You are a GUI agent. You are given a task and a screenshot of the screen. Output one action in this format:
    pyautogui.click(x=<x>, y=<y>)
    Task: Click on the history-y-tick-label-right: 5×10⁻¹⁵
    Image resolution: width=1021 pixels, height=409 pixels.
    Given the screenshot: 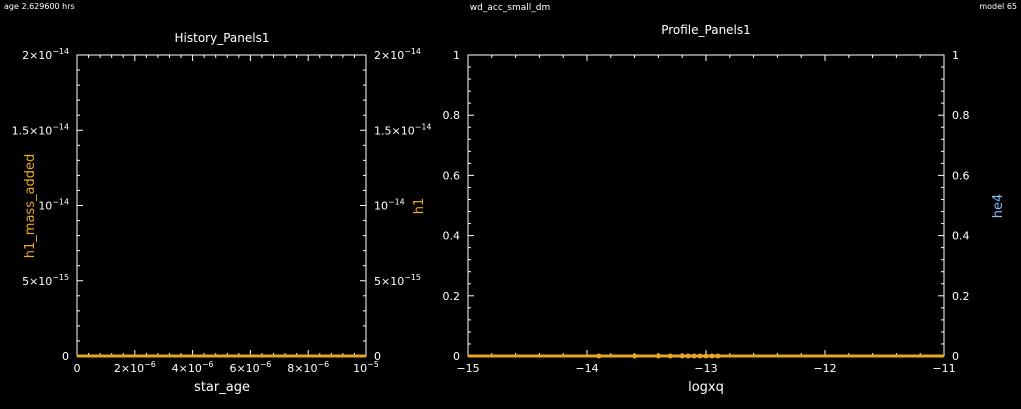 What is the action you would take?
    pyautogui.click(x=397, y=280)
    